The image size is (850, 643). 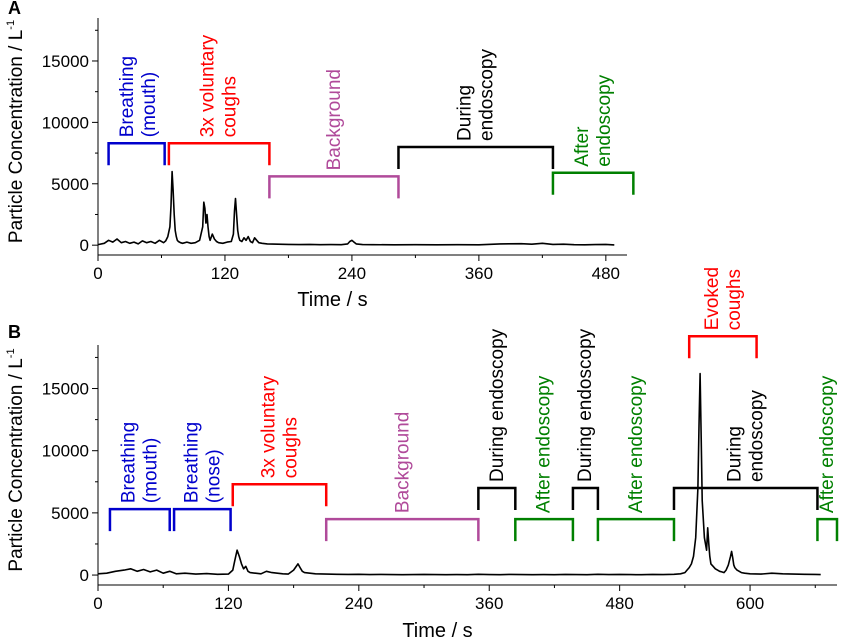 What do you see at coordinates (14, 332) in the screenshot?
I see `panel-label: B` at bounding box center [14, 332].